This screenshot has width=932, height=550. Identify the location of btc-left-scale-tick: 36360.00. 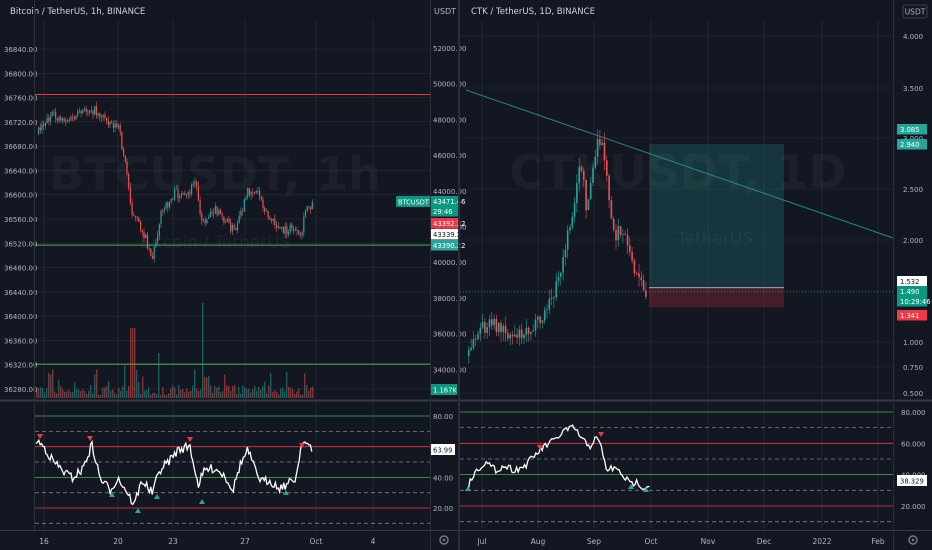
(20, 341).